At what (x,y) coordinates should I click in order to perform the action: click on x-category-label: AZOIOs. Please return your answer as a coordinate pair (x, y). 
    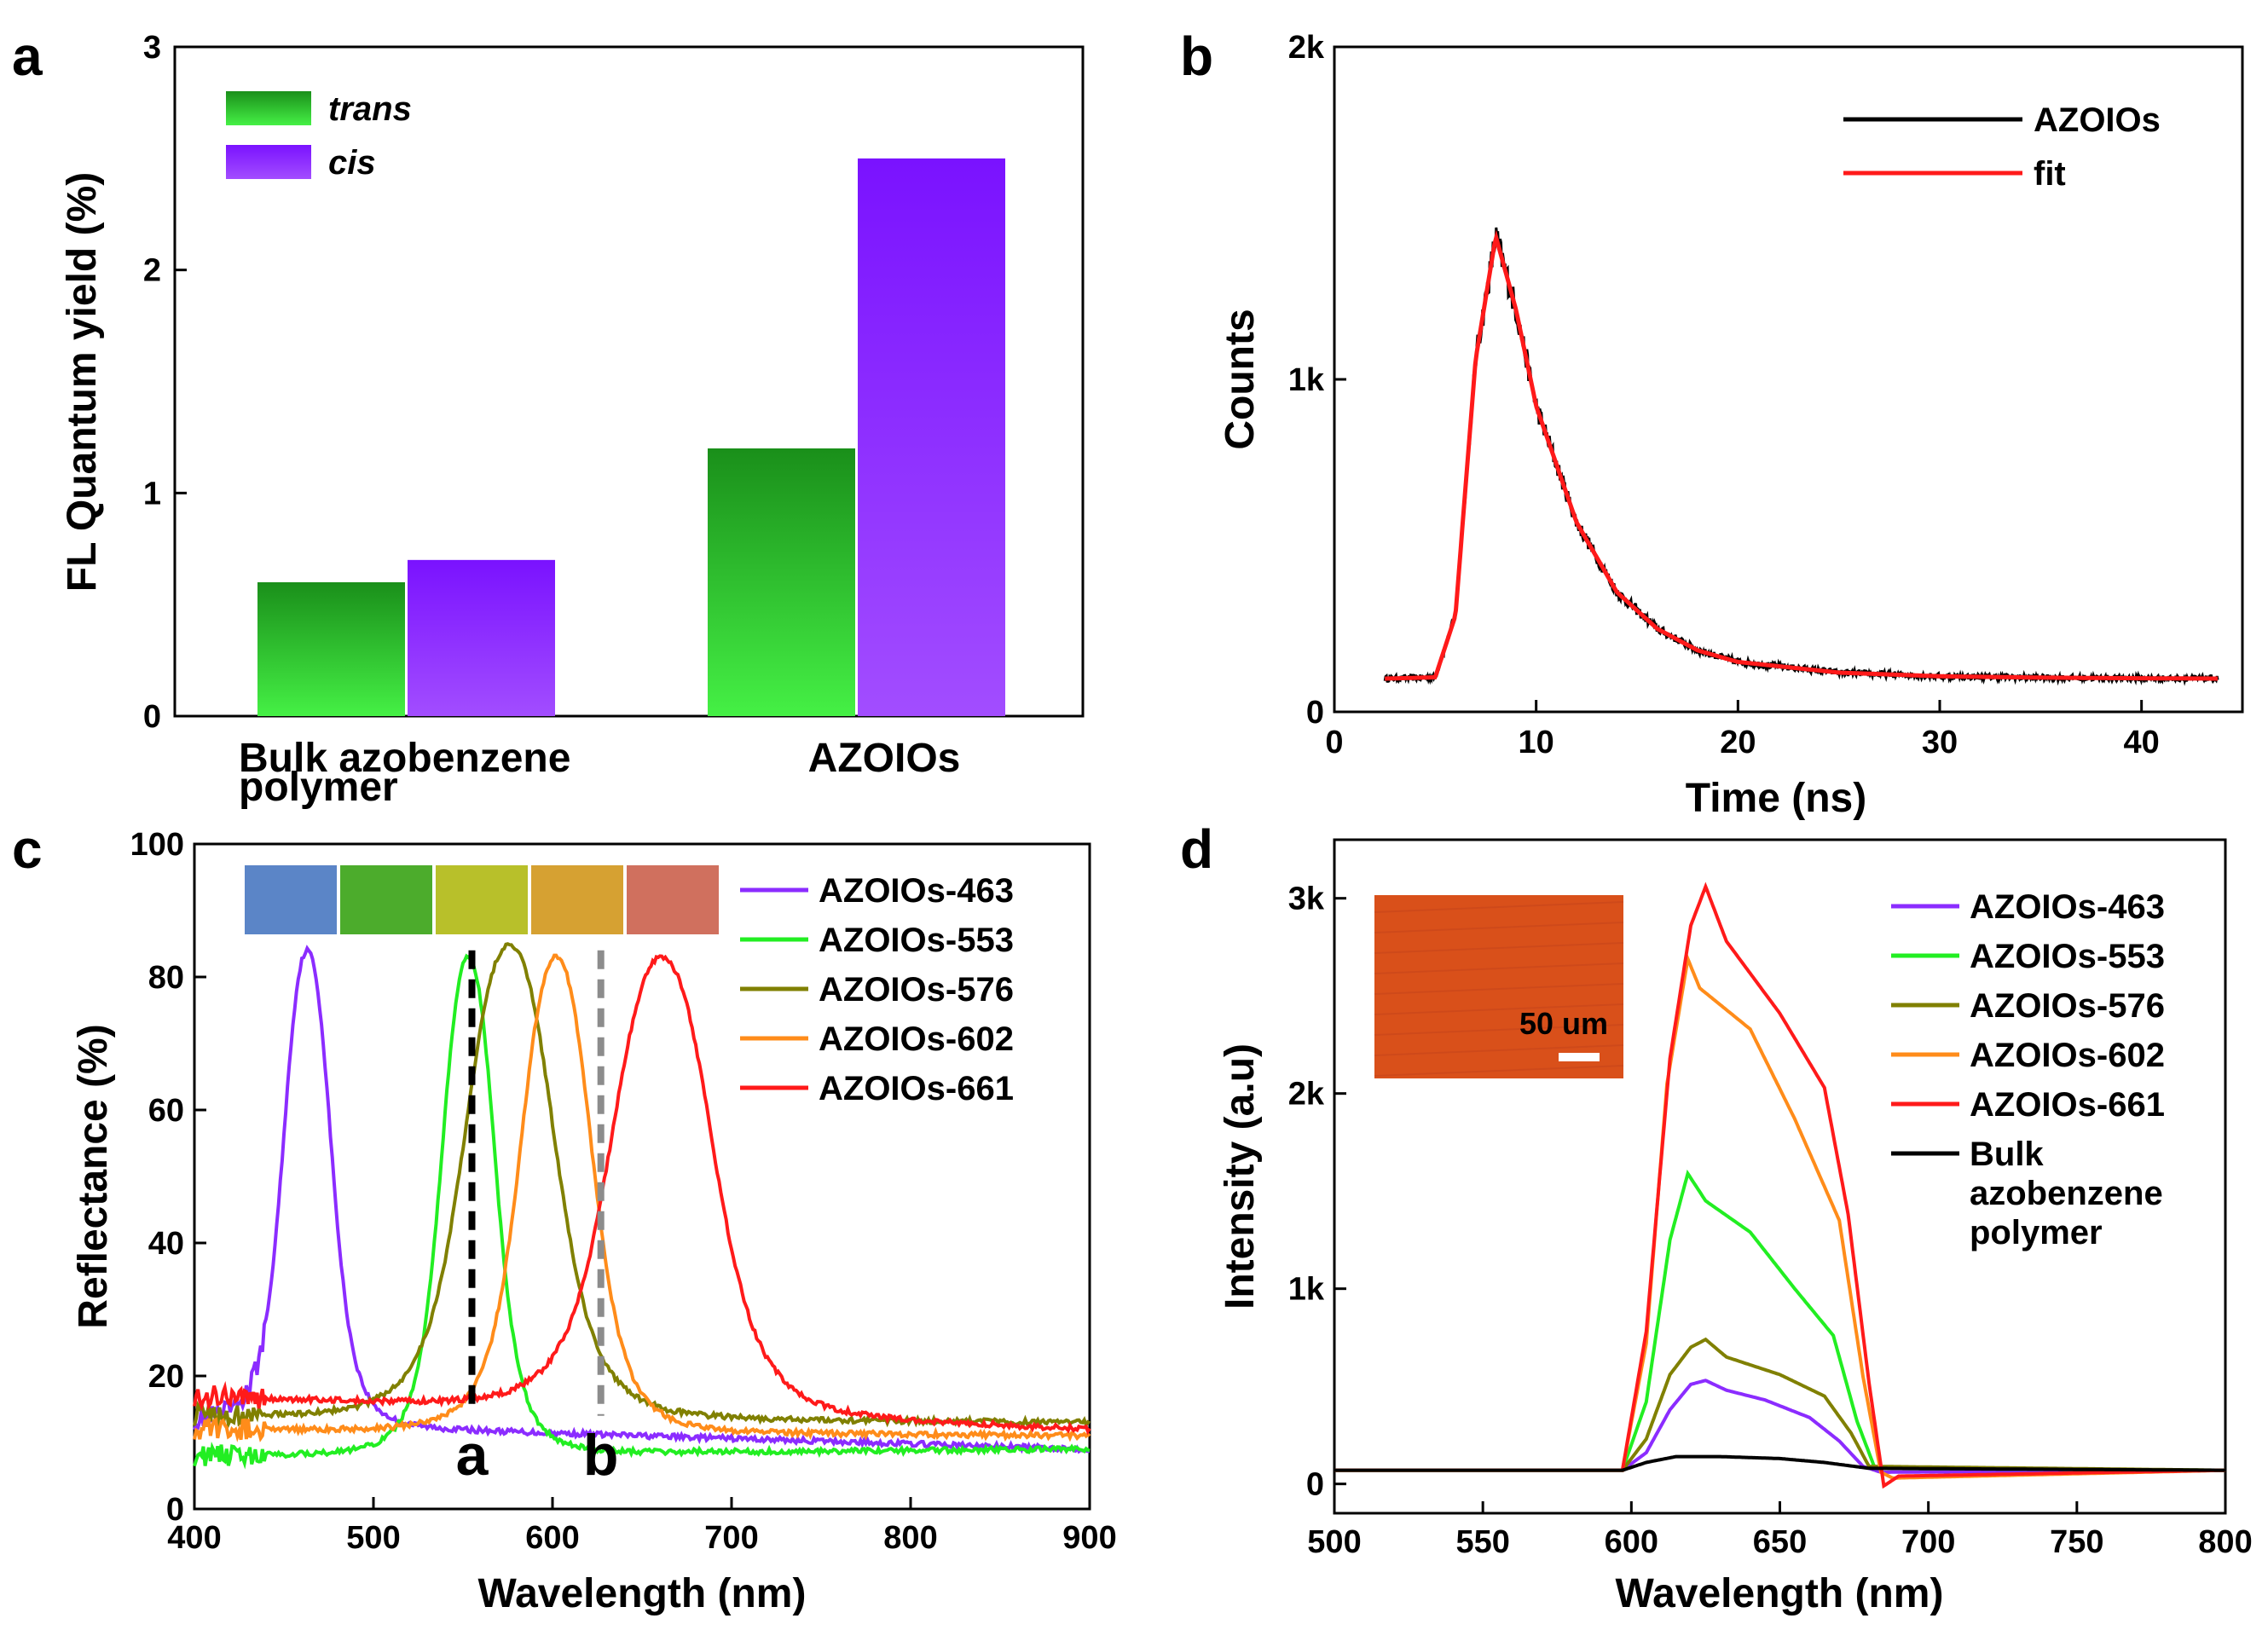
    Looking at the image, I should click on (885, 758).